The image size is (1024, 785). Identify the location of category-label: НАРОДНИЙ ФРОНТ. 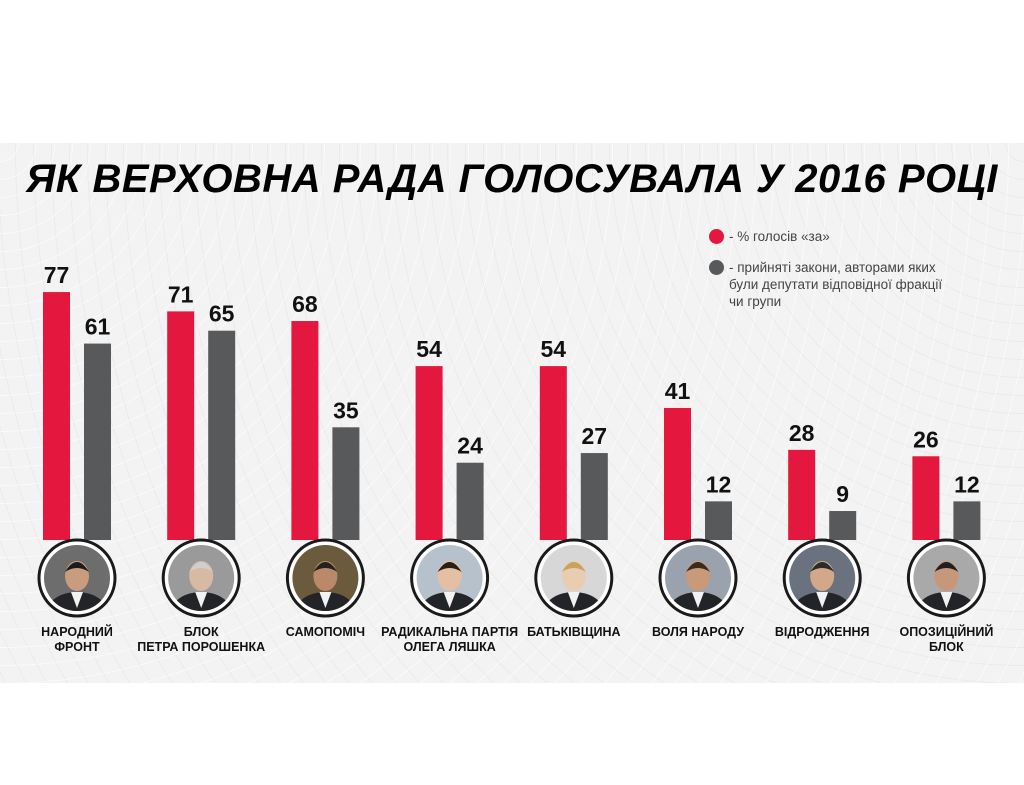
(77, 639).